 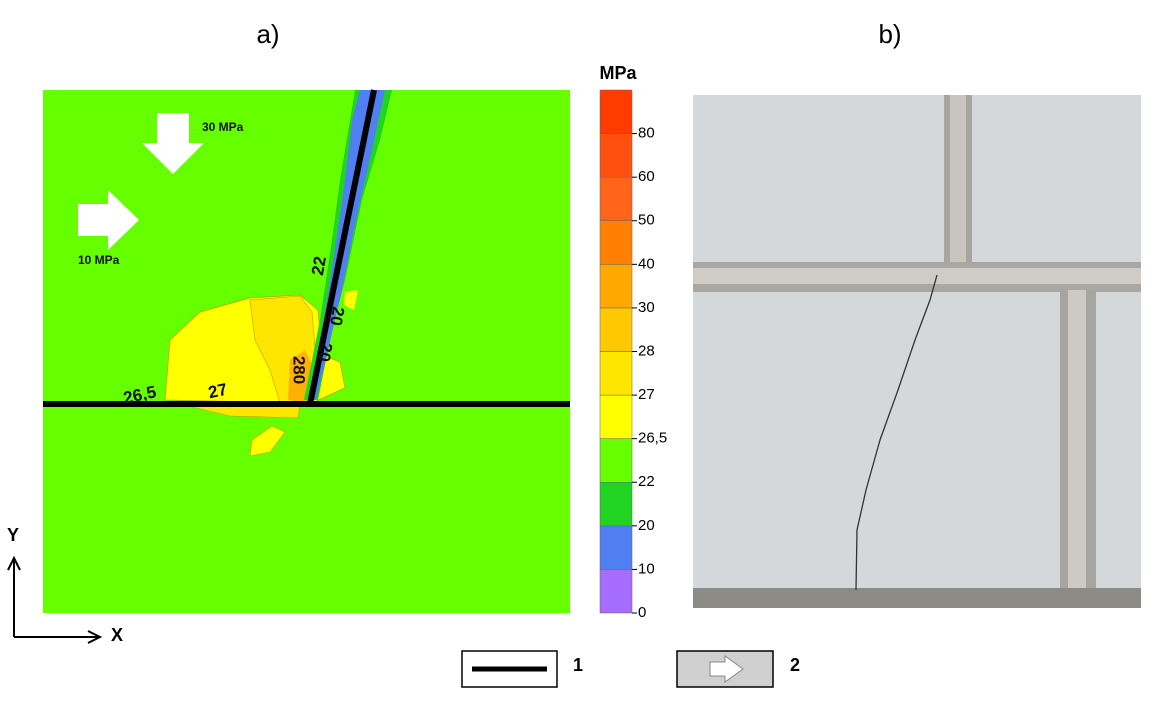 What do you see at coordinates (646, 133) in the screenshot?
I see `colorbar-label: 80` at bounding box center [646, 133].